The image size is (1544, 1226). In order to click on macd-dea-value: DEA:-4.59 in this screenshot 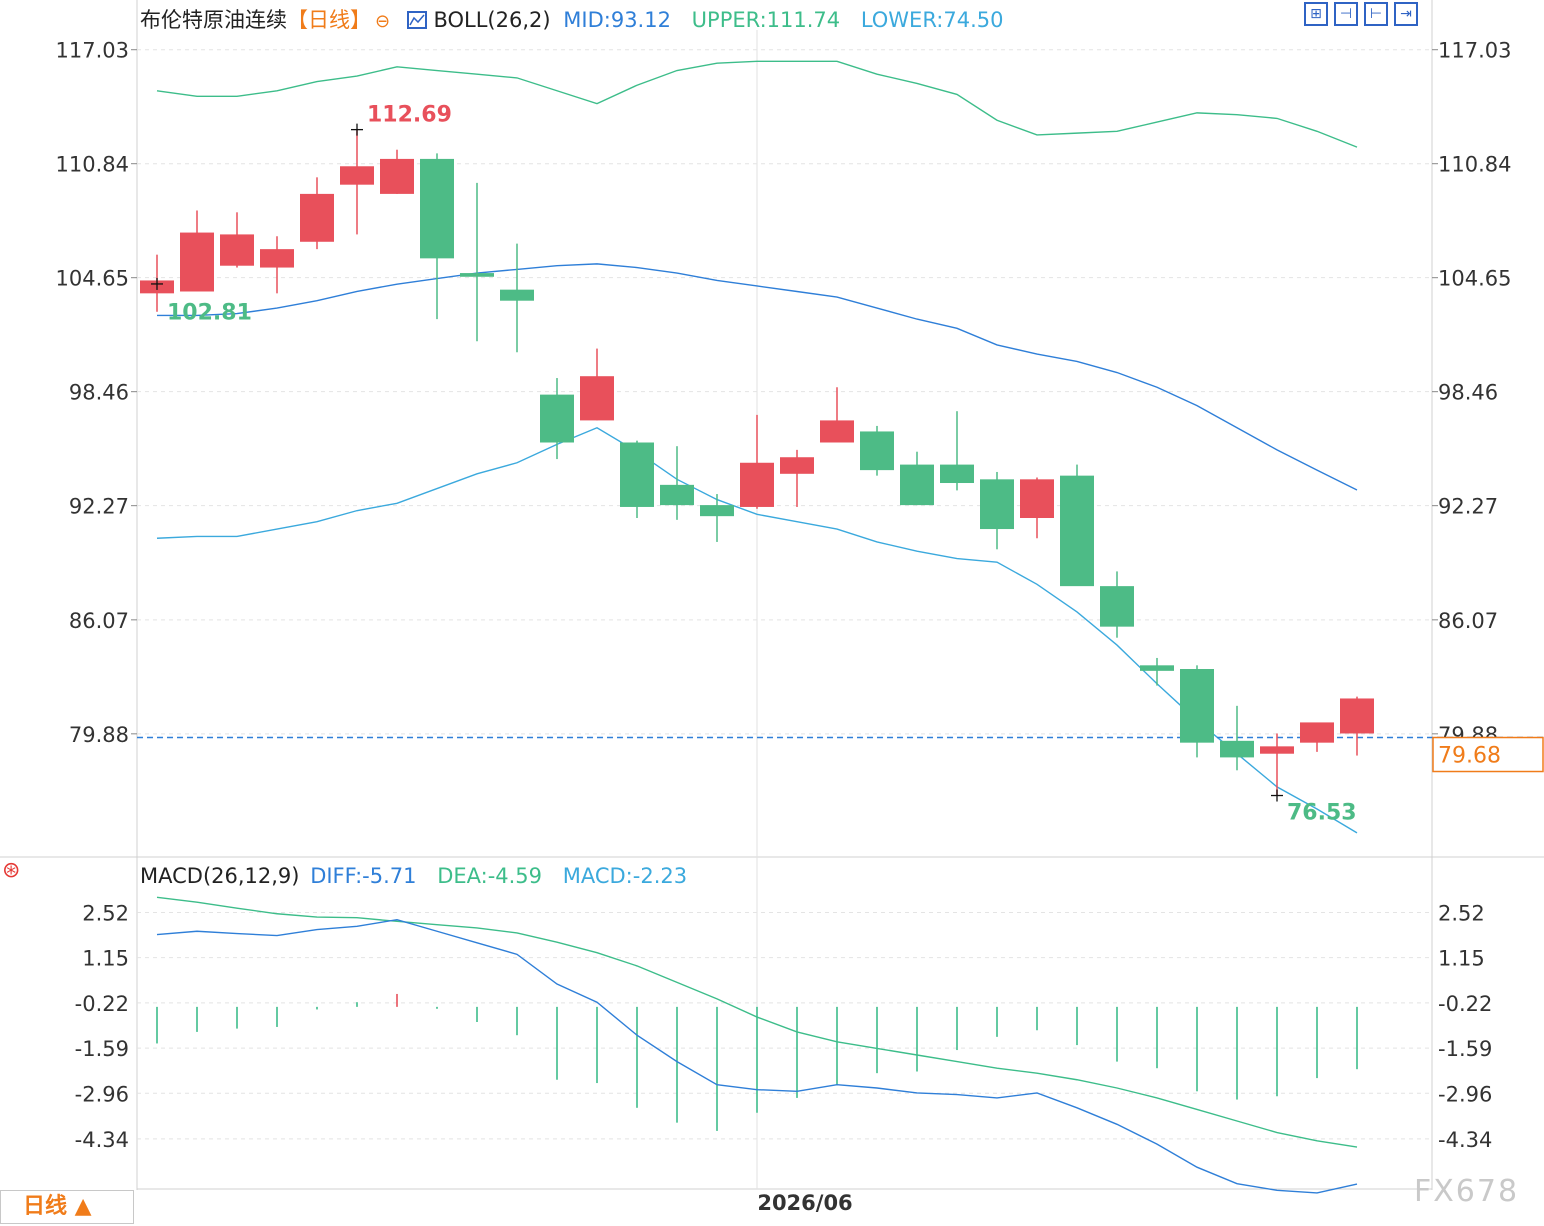, I will do `click(490, 876)`.